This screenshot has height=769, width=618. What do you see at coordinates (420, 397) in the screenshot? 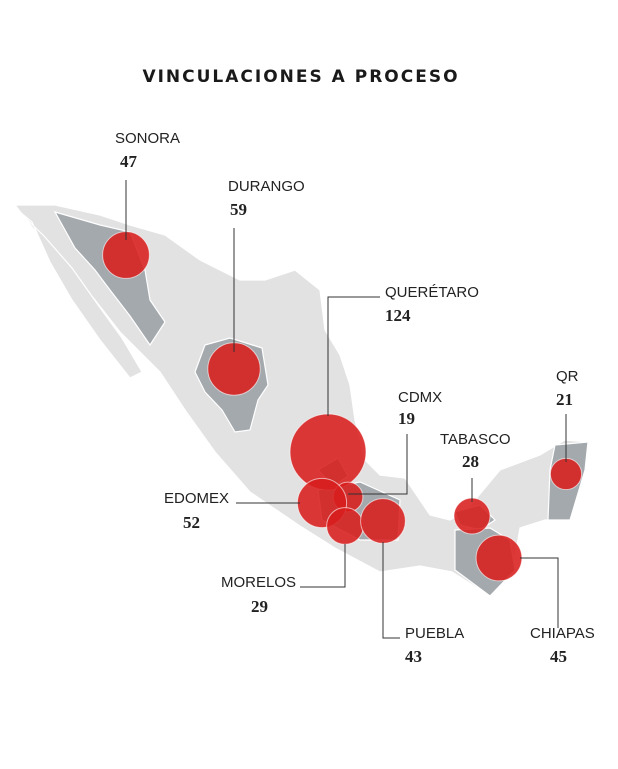
I see `state-name: CDMX` at bounding box center [420, 397].